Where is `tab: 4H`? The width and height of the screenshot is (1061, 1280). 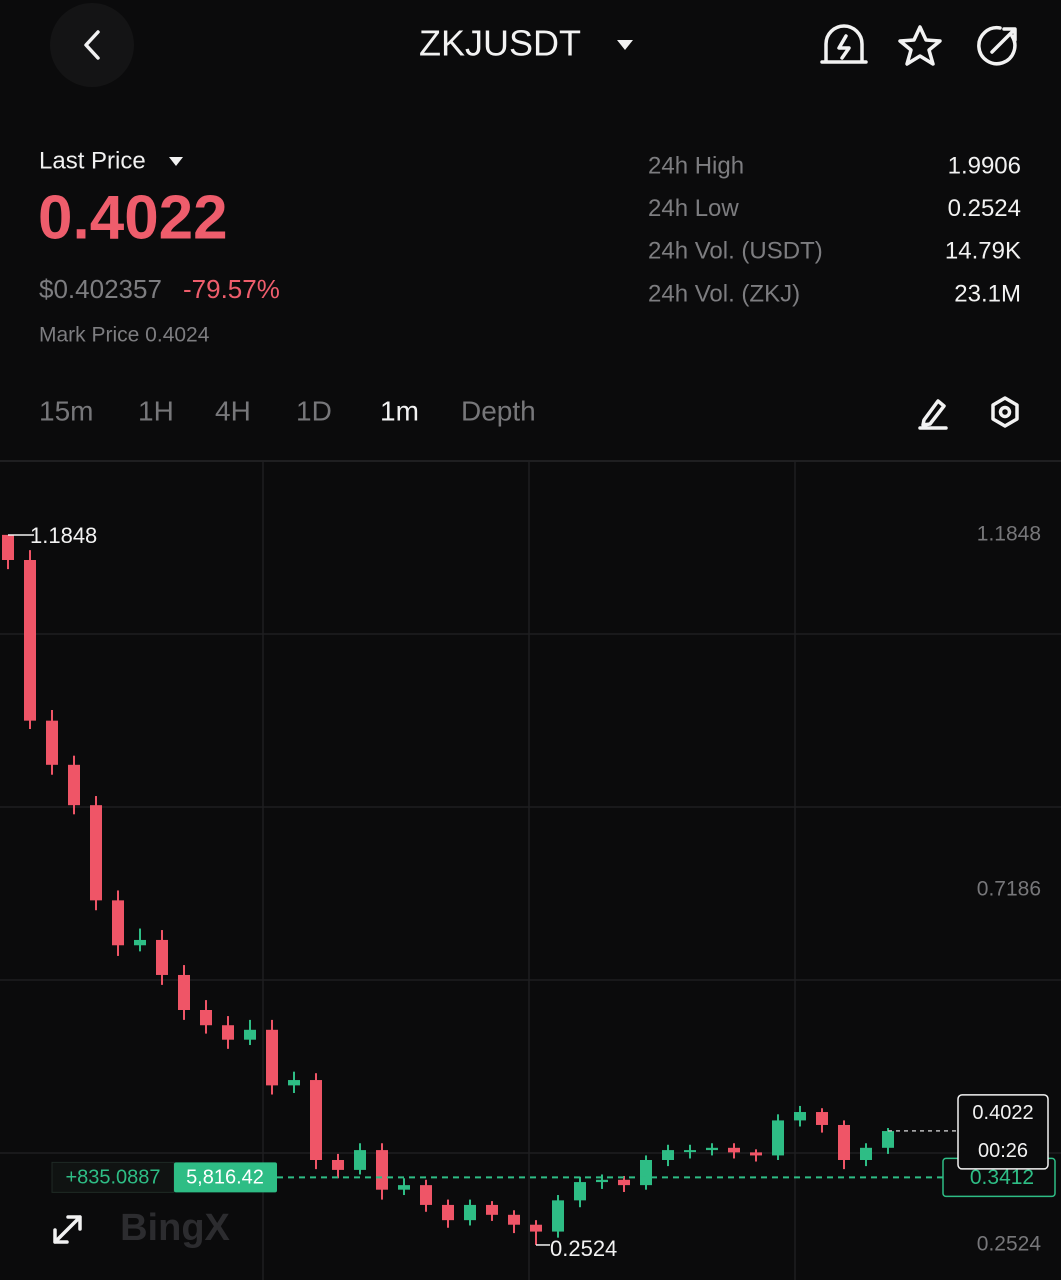 tab: 4H is located at coordinates (233, 410).